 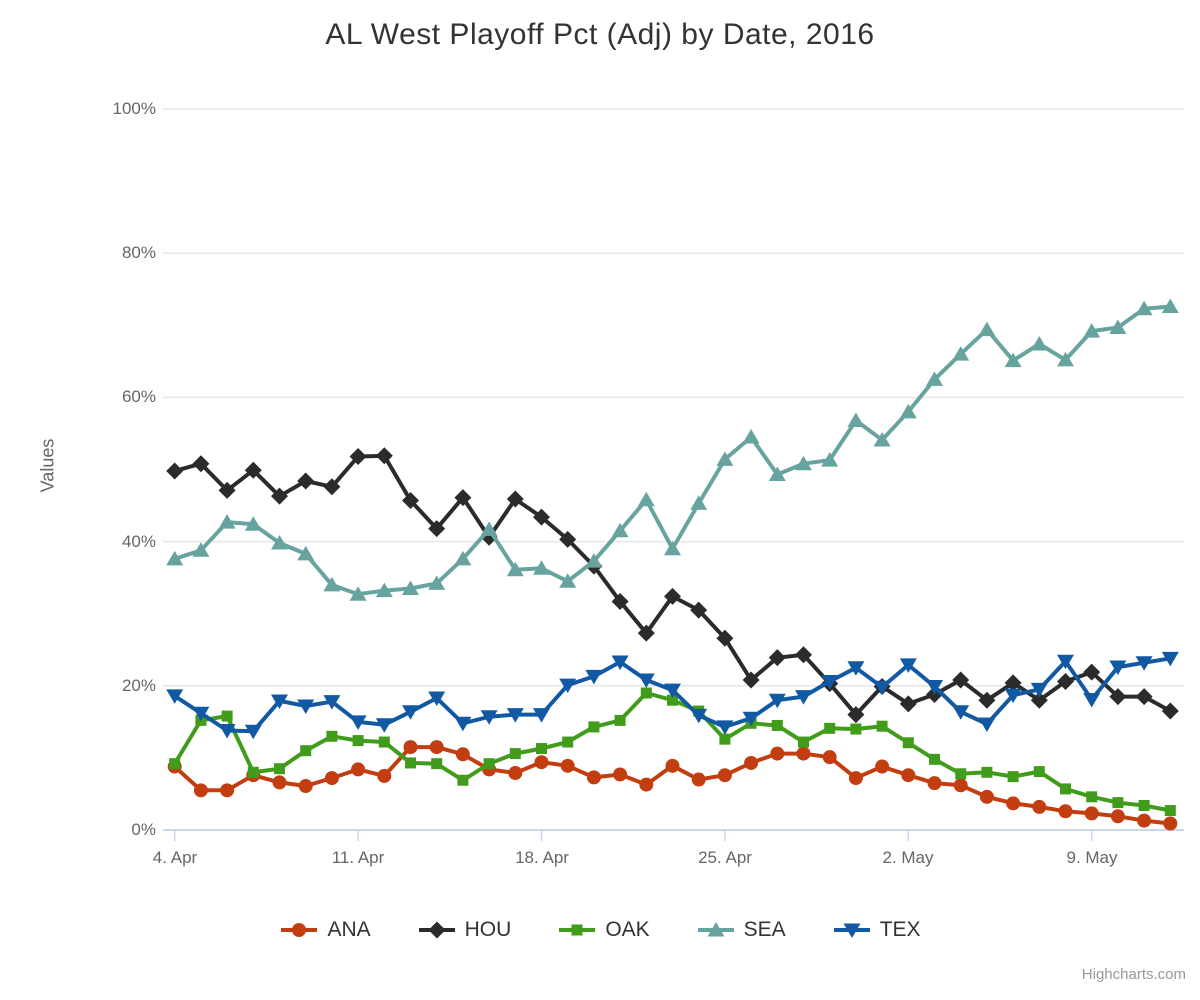 I want to click on highcharts-credit-link: Highcharts.com, so click(x=1133, y=974).